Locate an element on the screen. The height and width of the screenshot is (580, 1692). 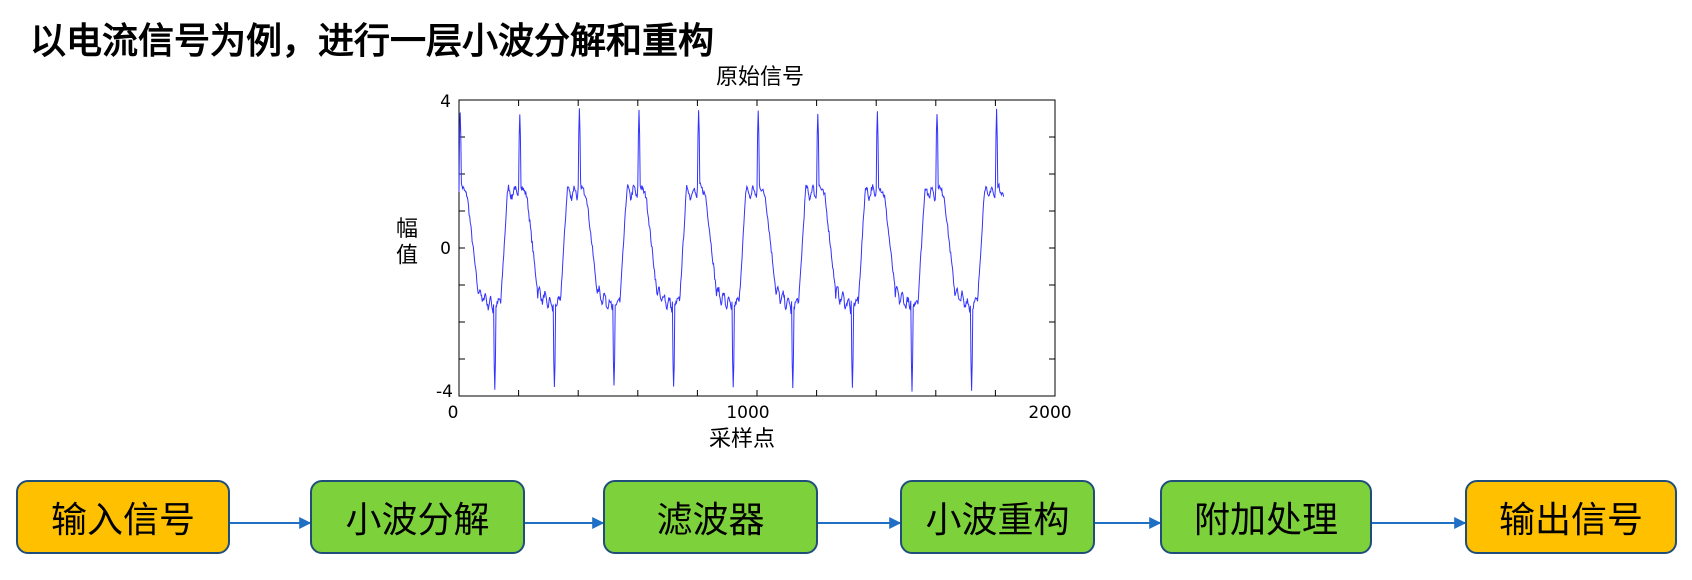
flow-box-post-processing: 附加处理 is located at coordinates (1266, 517).